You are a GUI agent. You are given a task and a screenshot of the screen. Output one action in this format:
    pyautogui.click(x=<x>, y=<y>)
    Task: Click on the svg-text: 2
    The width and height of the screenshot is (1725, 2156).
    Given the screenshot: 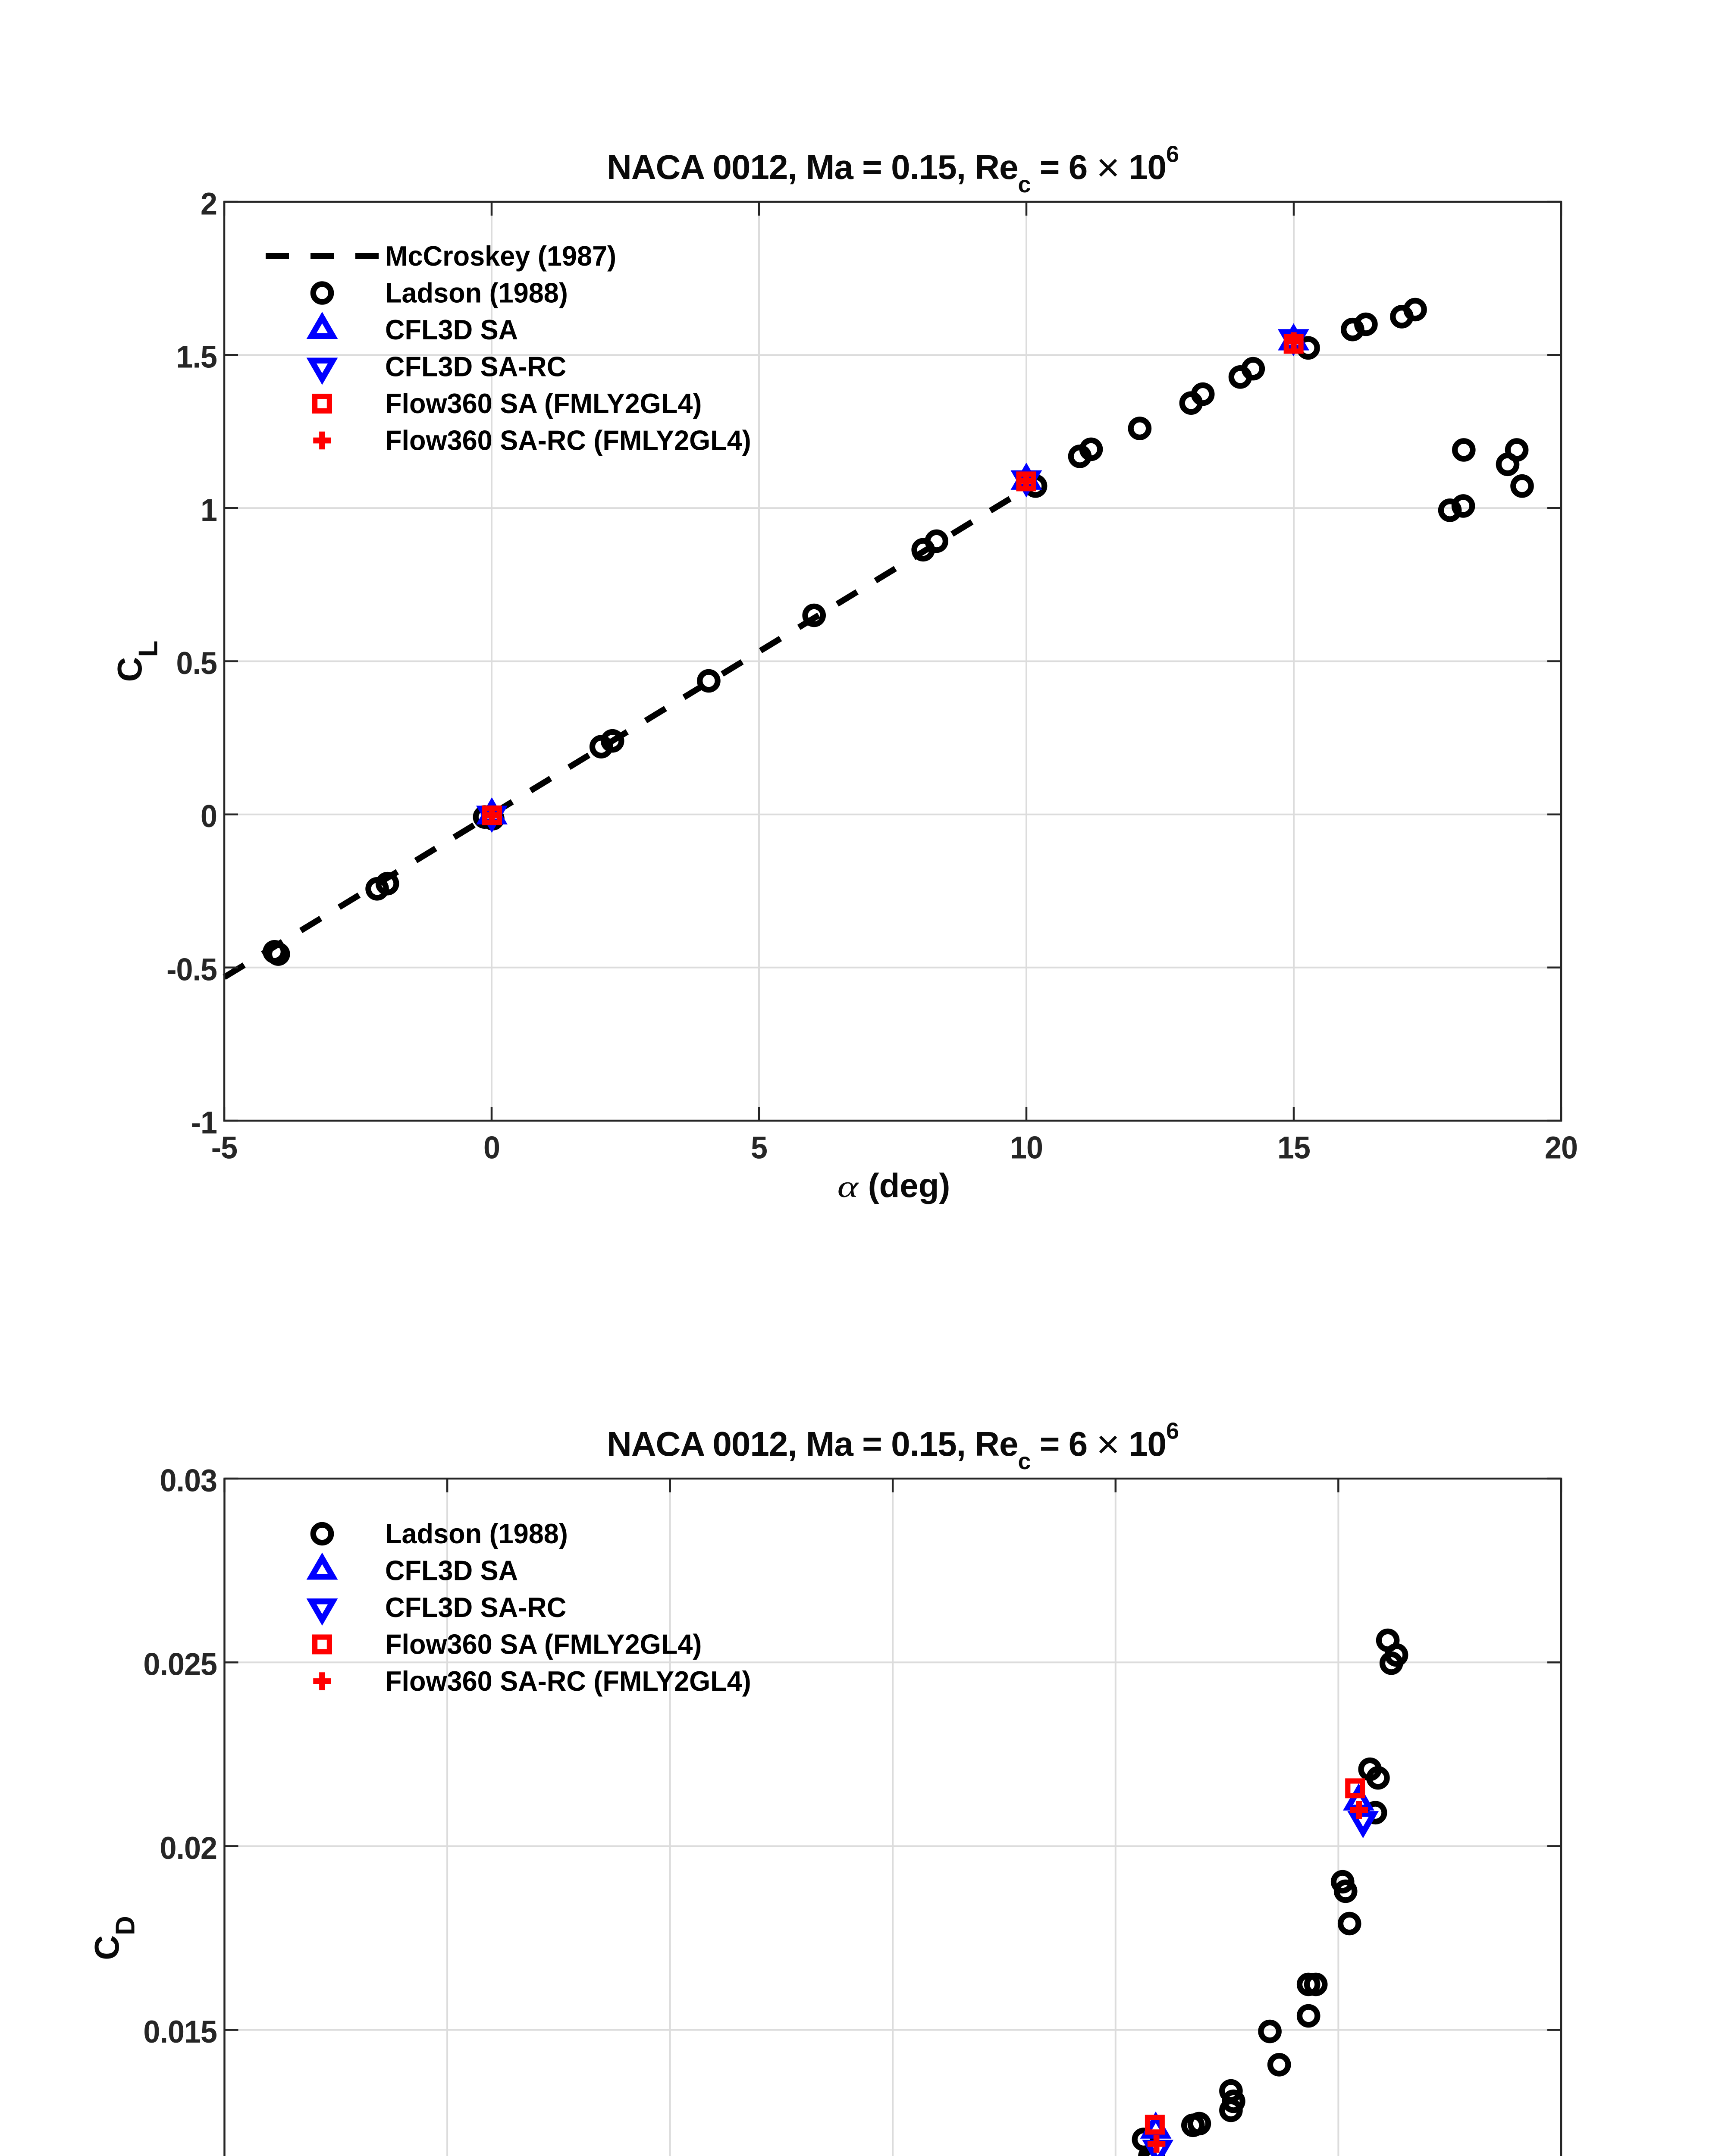 What is the action you would take?
    pyautogui.click(x=209, y=204)
    